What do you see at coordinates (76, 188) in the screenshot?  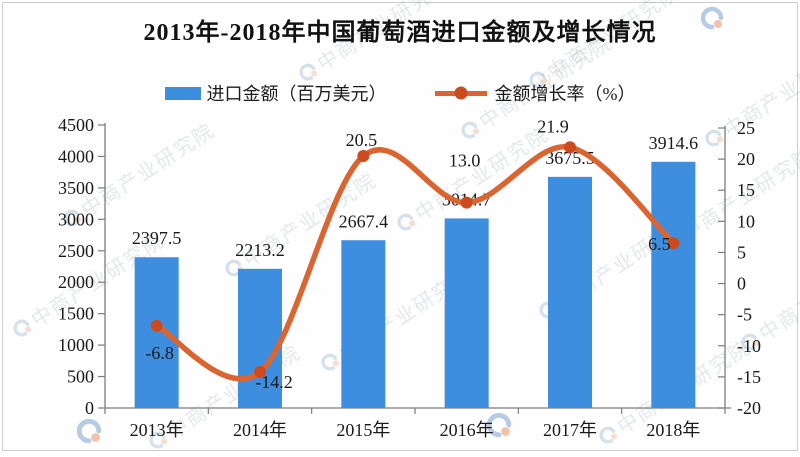 I see `left-axis-tick-label: 3500` at bounding box center [76, 188].